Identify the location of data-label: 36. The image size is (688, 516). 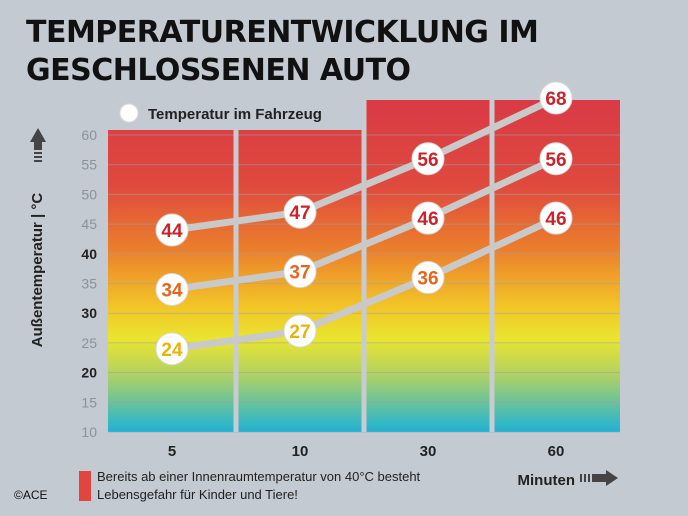
(427, 279).